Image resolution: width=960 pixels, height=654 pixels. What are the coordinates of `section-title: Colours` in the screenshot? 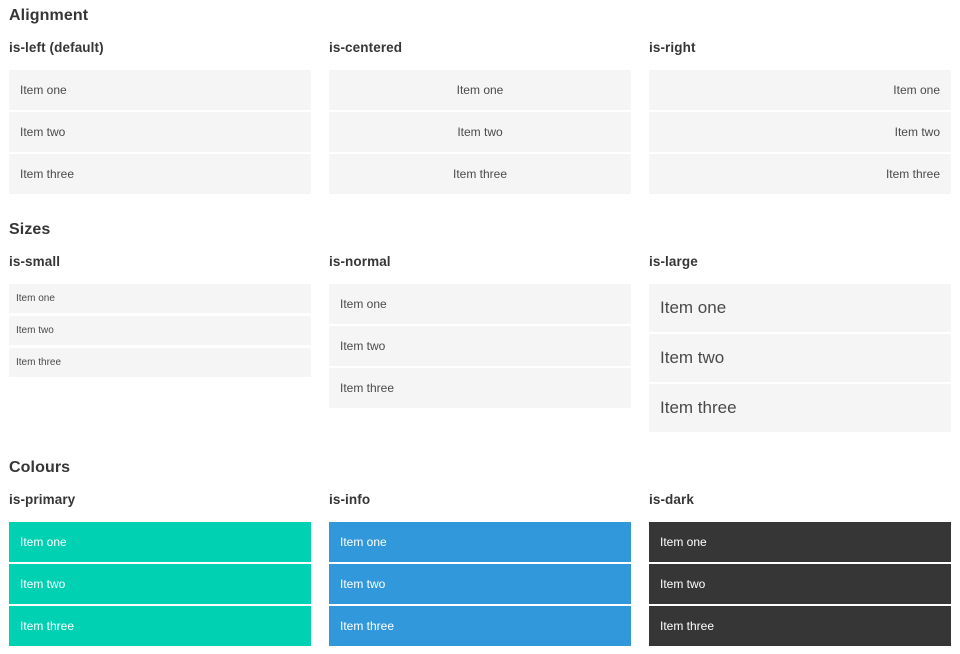 It's located at (40, 467).